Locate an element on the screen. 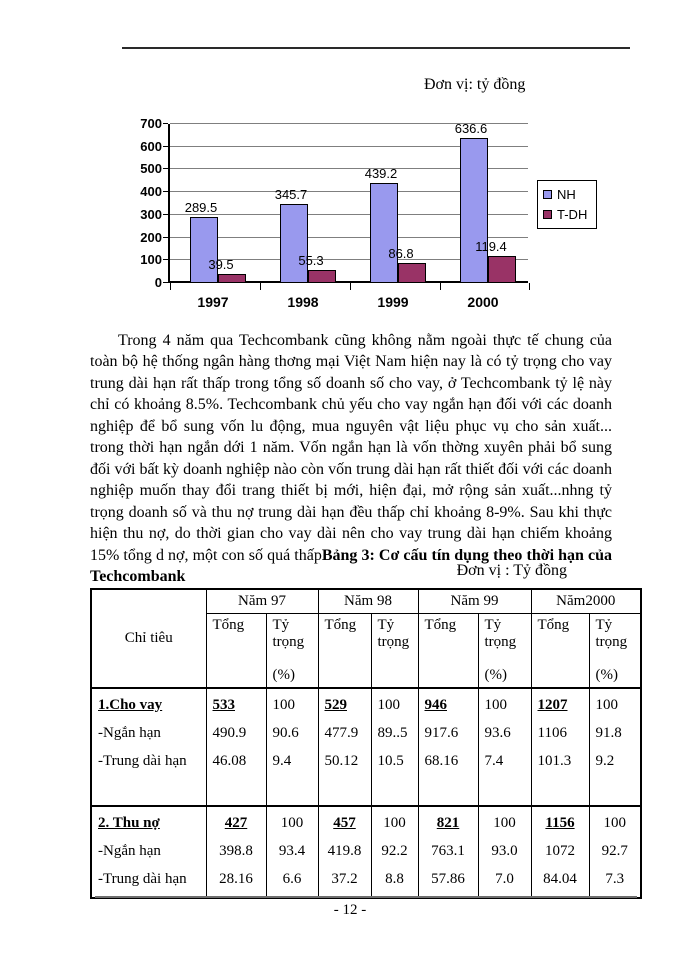  value-cell: 100 92.2 8.8 is located at coordinates (394, 851).